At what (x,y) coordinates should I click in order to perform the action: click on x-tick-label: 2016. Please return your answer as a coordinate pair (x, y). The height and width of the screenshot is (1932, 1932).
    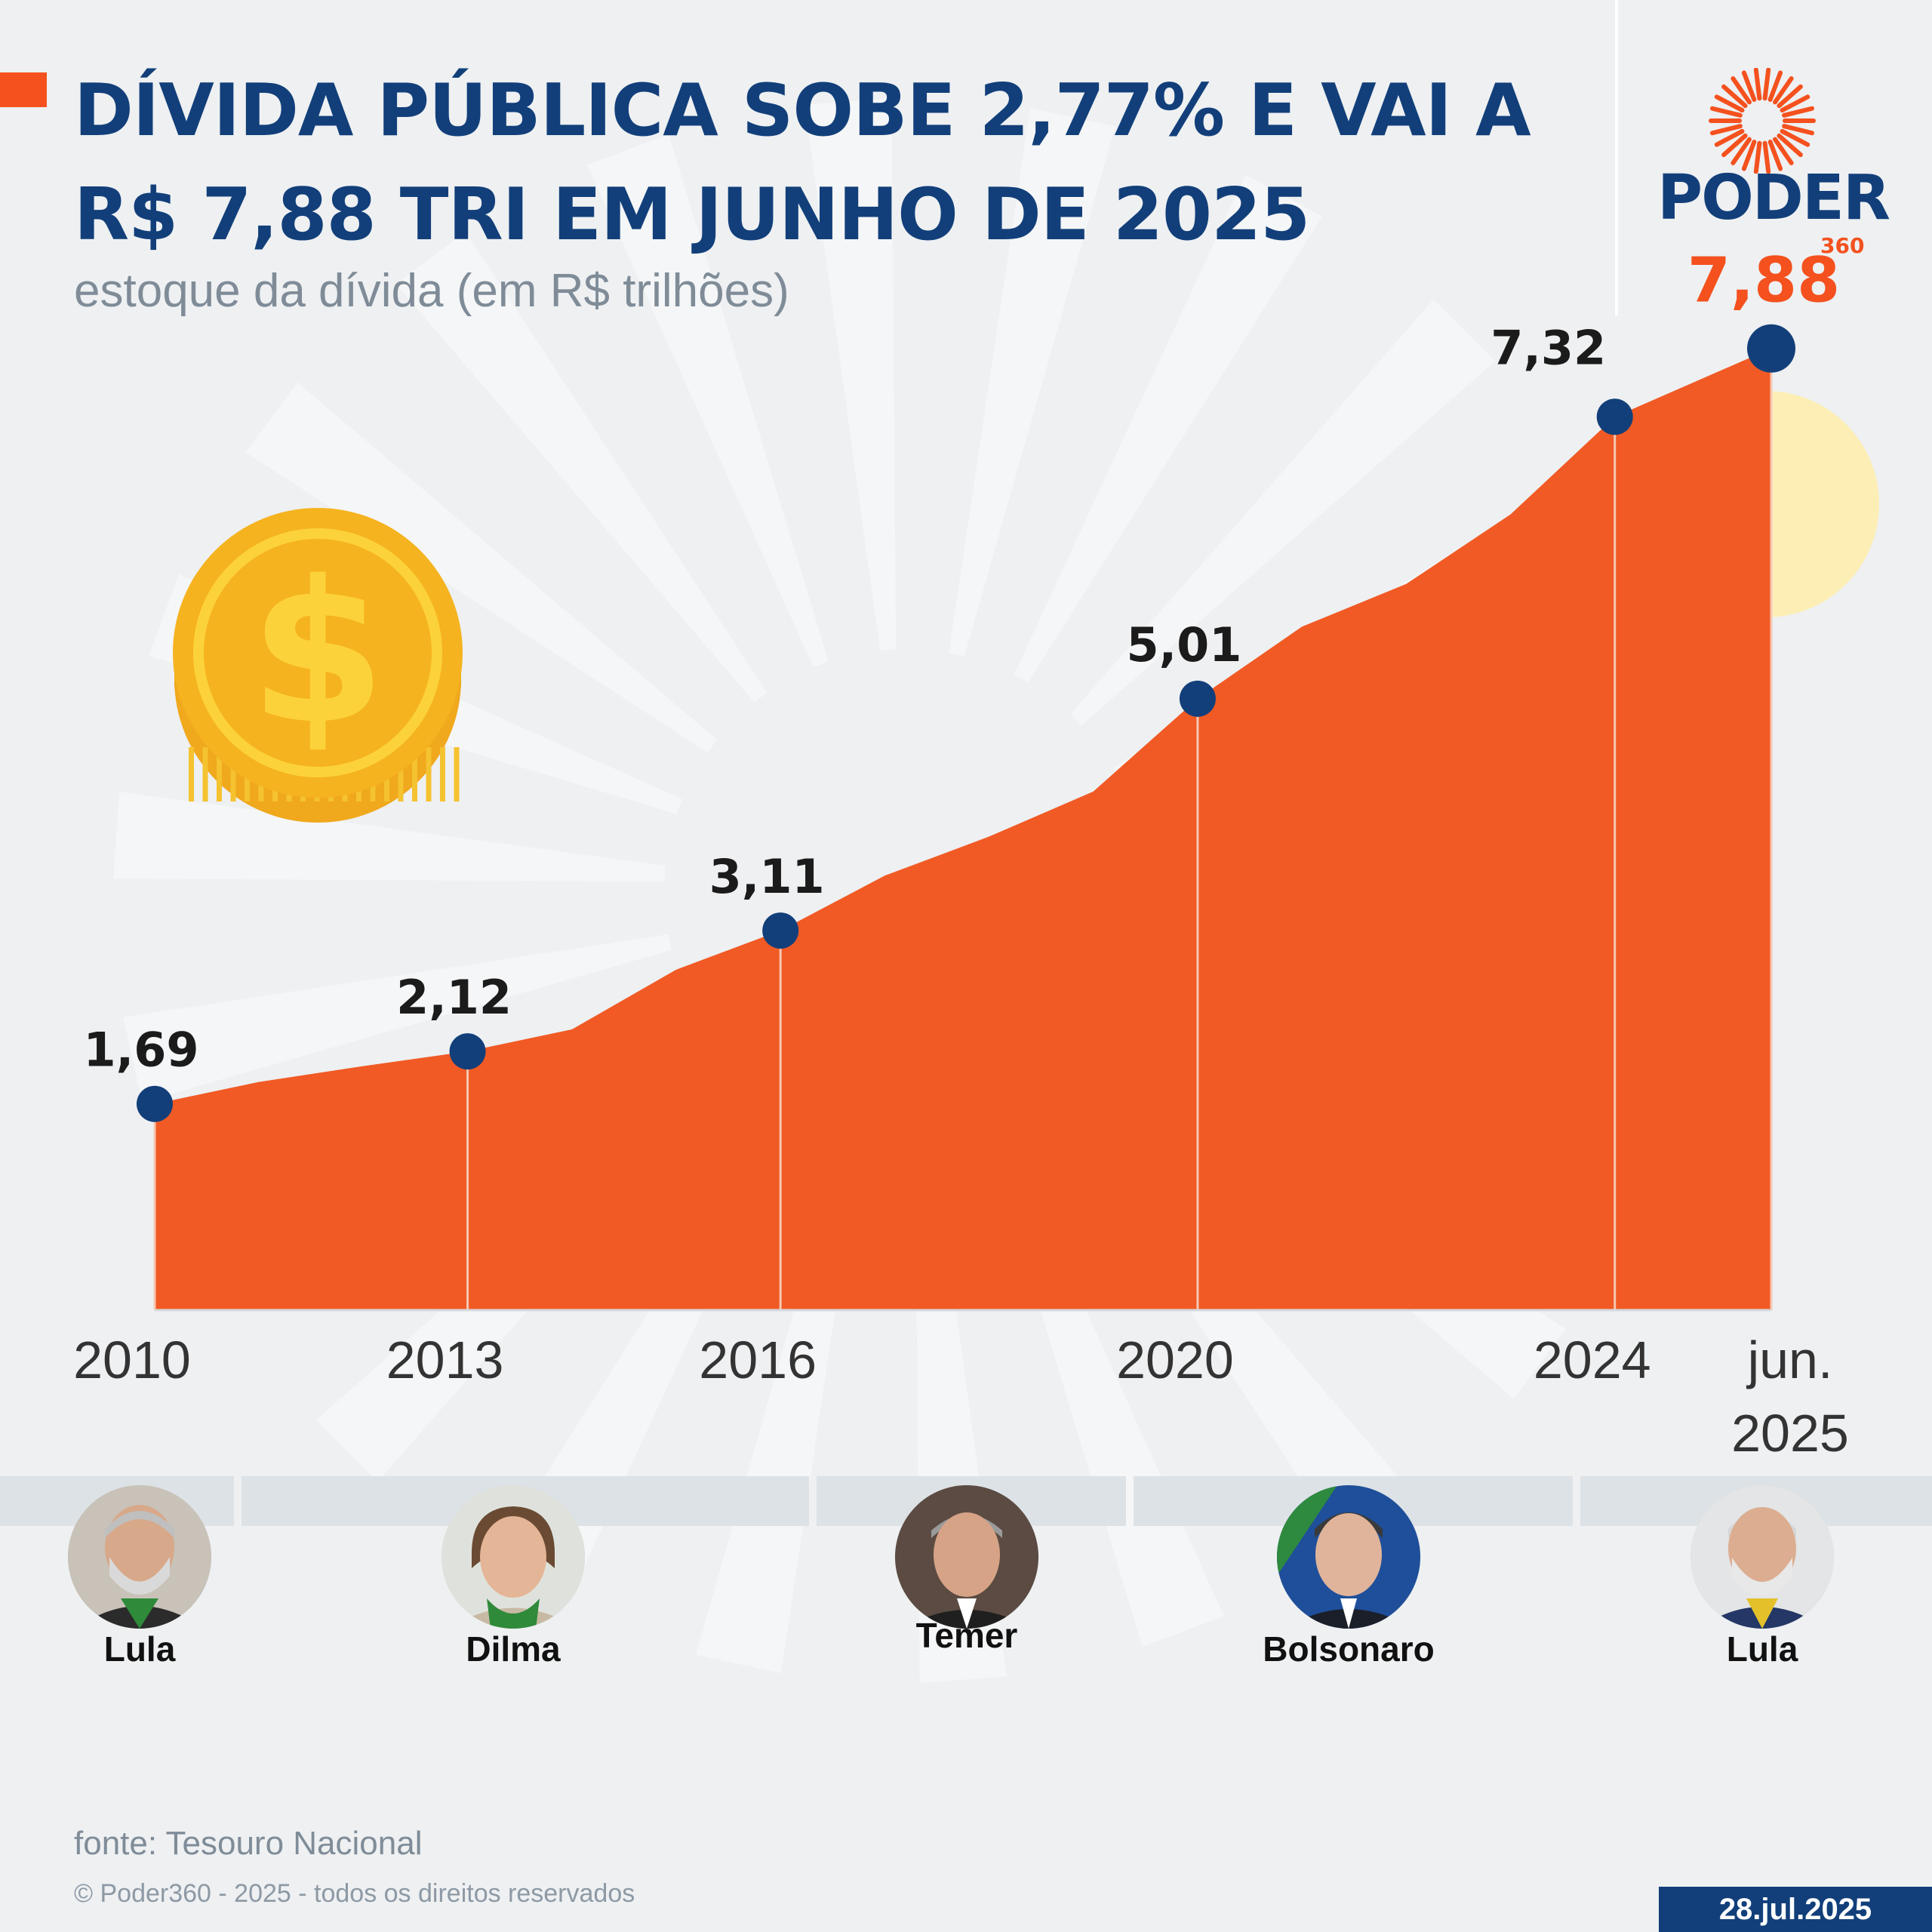
    Looking at the image, I should click on (758, 1360).